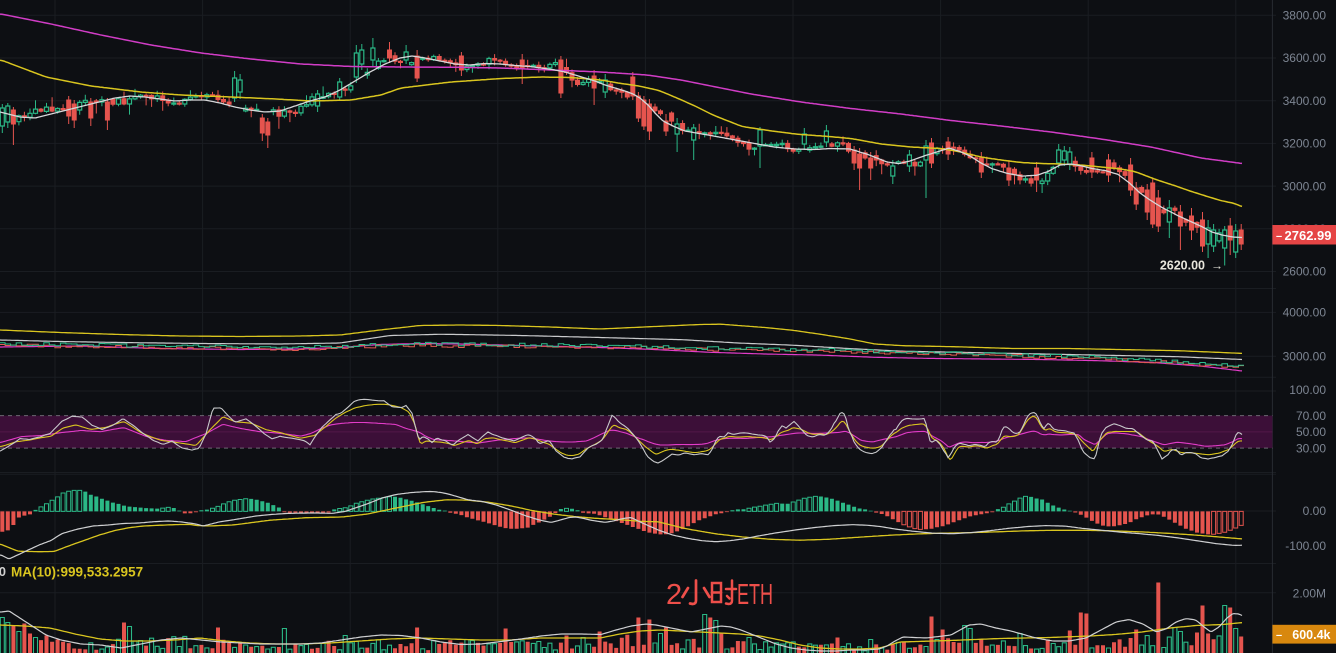 The width and height of the screenshot is (1336, 653). Describe the element at coordinates (1311, 448) in the screenshot. I see `svg-text: 30.00` at that location.